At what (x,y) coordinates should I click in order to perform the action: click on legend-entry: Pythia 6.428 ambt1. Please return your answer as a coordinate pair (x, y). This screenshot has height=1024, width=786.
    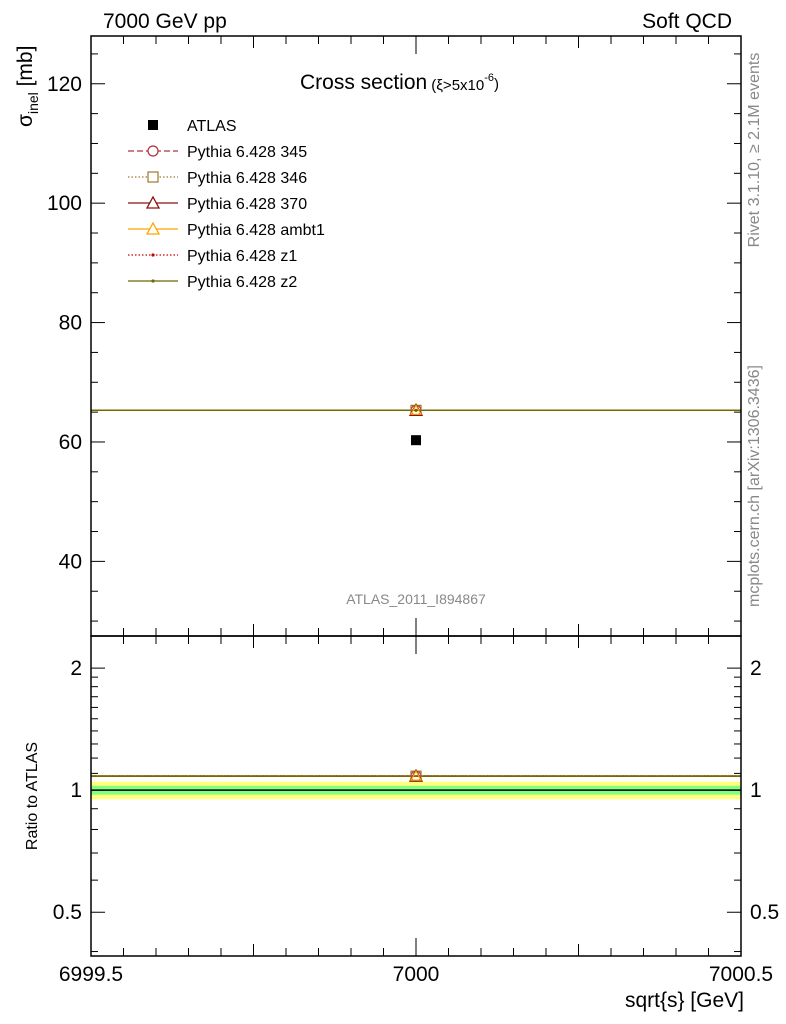
    Looking at the image, I should click on (226, 230).